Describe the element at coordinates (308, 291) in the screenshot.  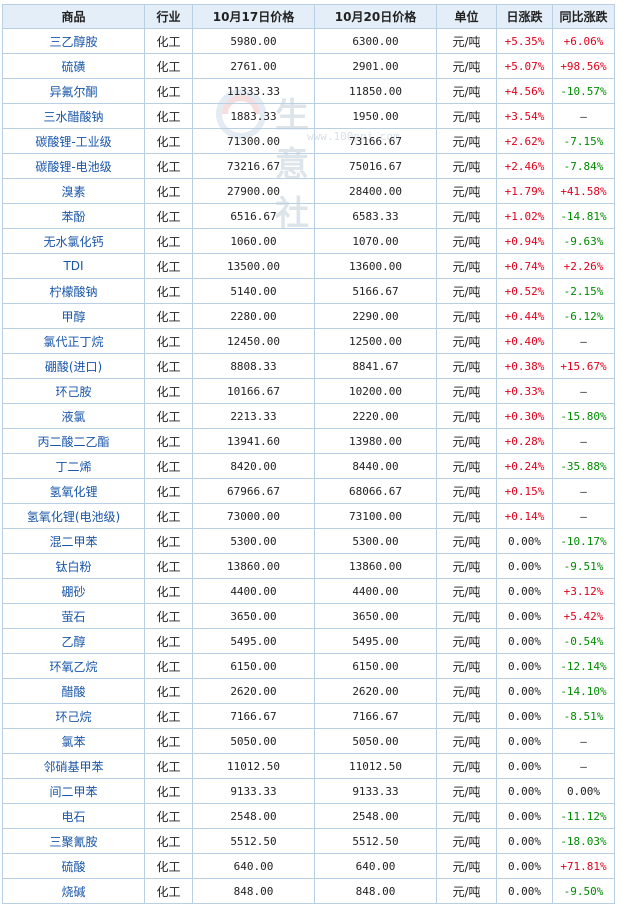
I see `table-row: 柠檬酸钠 化工 5140.00 5166.67 元/吨 +0.52% -2.15%` at that location.